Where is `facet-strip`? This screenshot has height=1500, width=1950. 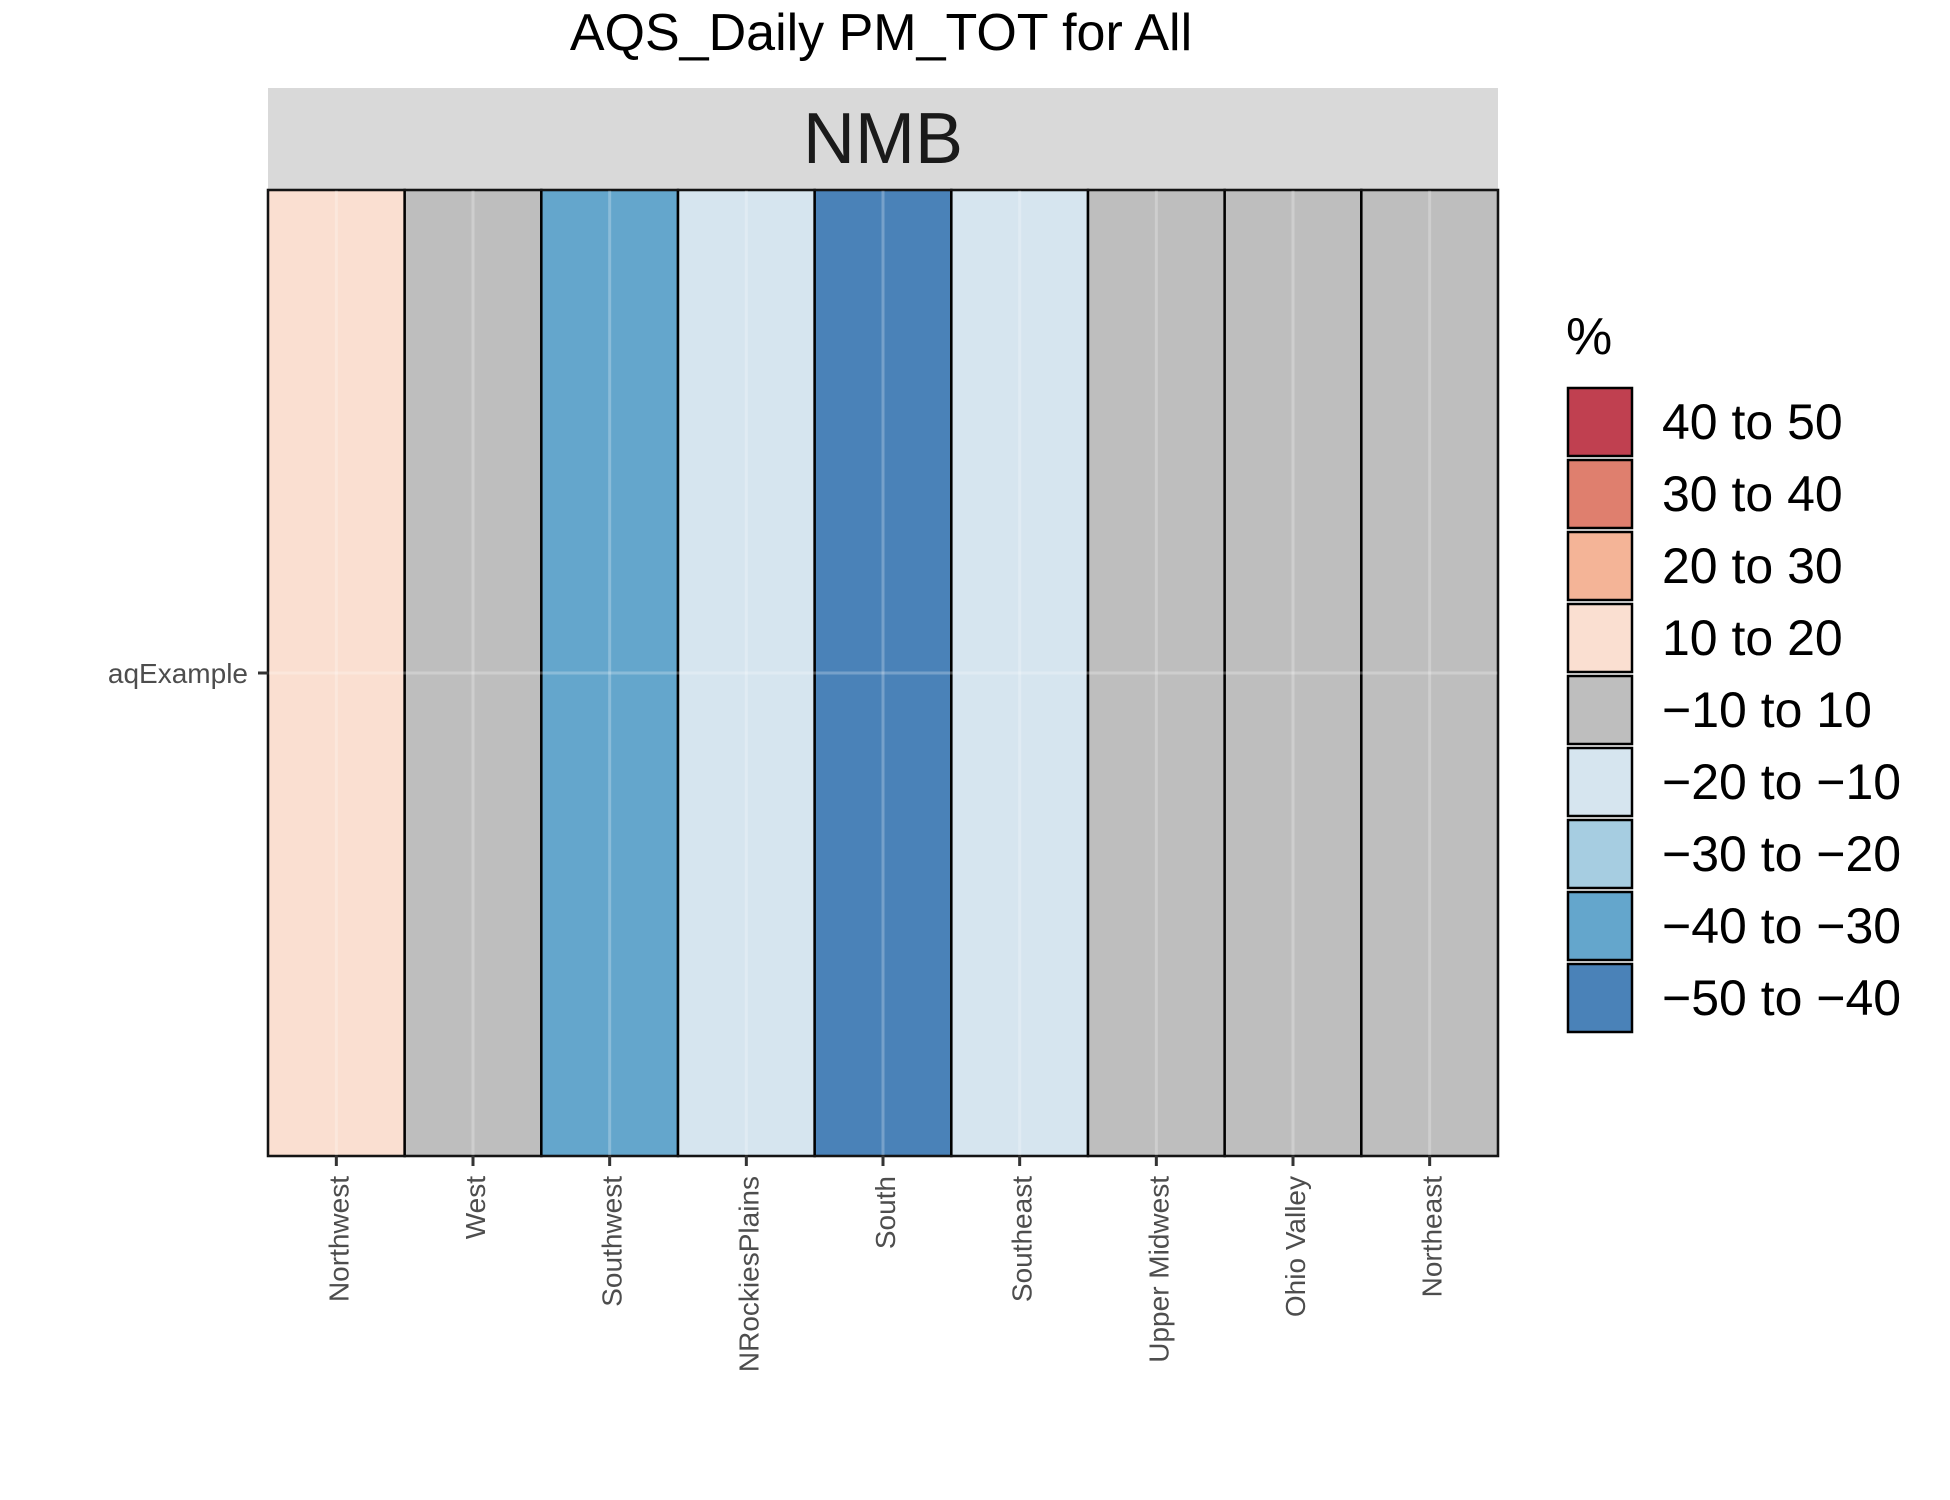 facet-strip is located at coordinates (883, 138).